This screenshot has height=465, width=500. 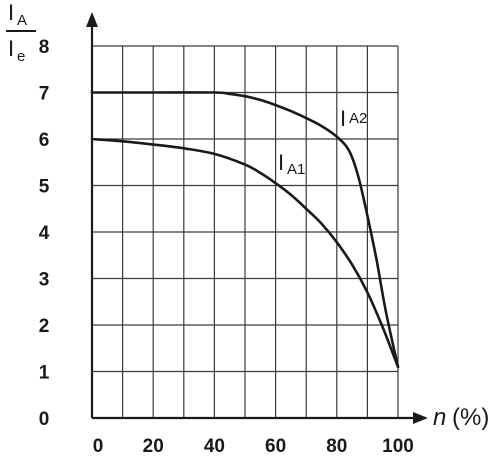 What do you see at coordinates (281, 162) in the screenshot?
I see `series-label-a1-main: I` at bounding box center [281, 162].